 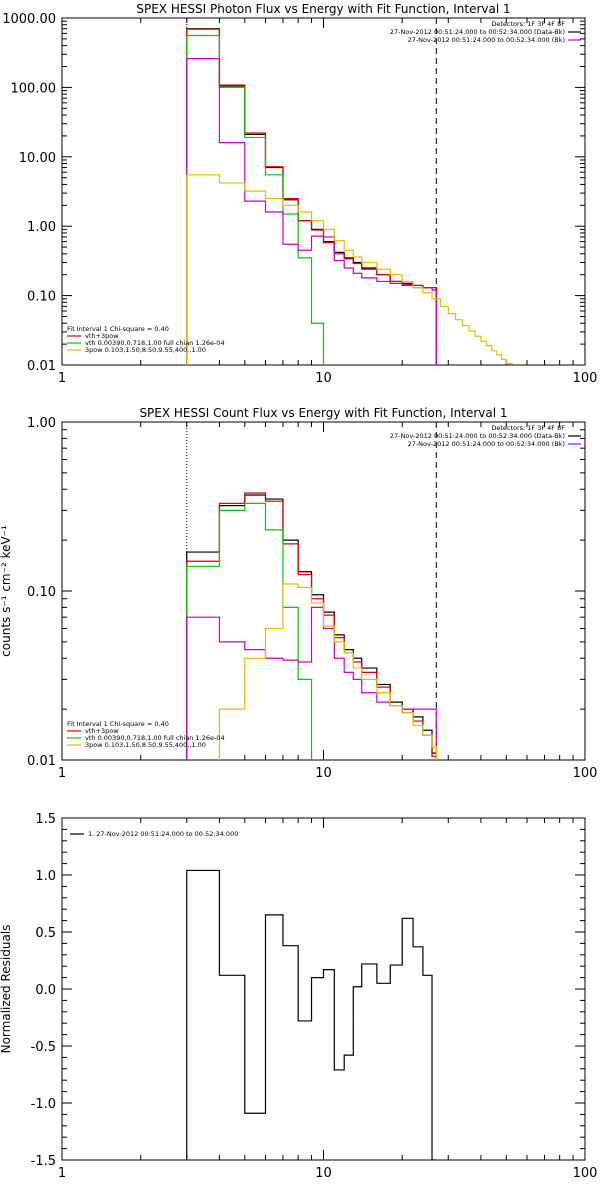 What do you see at coordinates (43, 1161) in the screenshot?
I see `y-tick-label: -1.5` at bounding box center [43, 1161].